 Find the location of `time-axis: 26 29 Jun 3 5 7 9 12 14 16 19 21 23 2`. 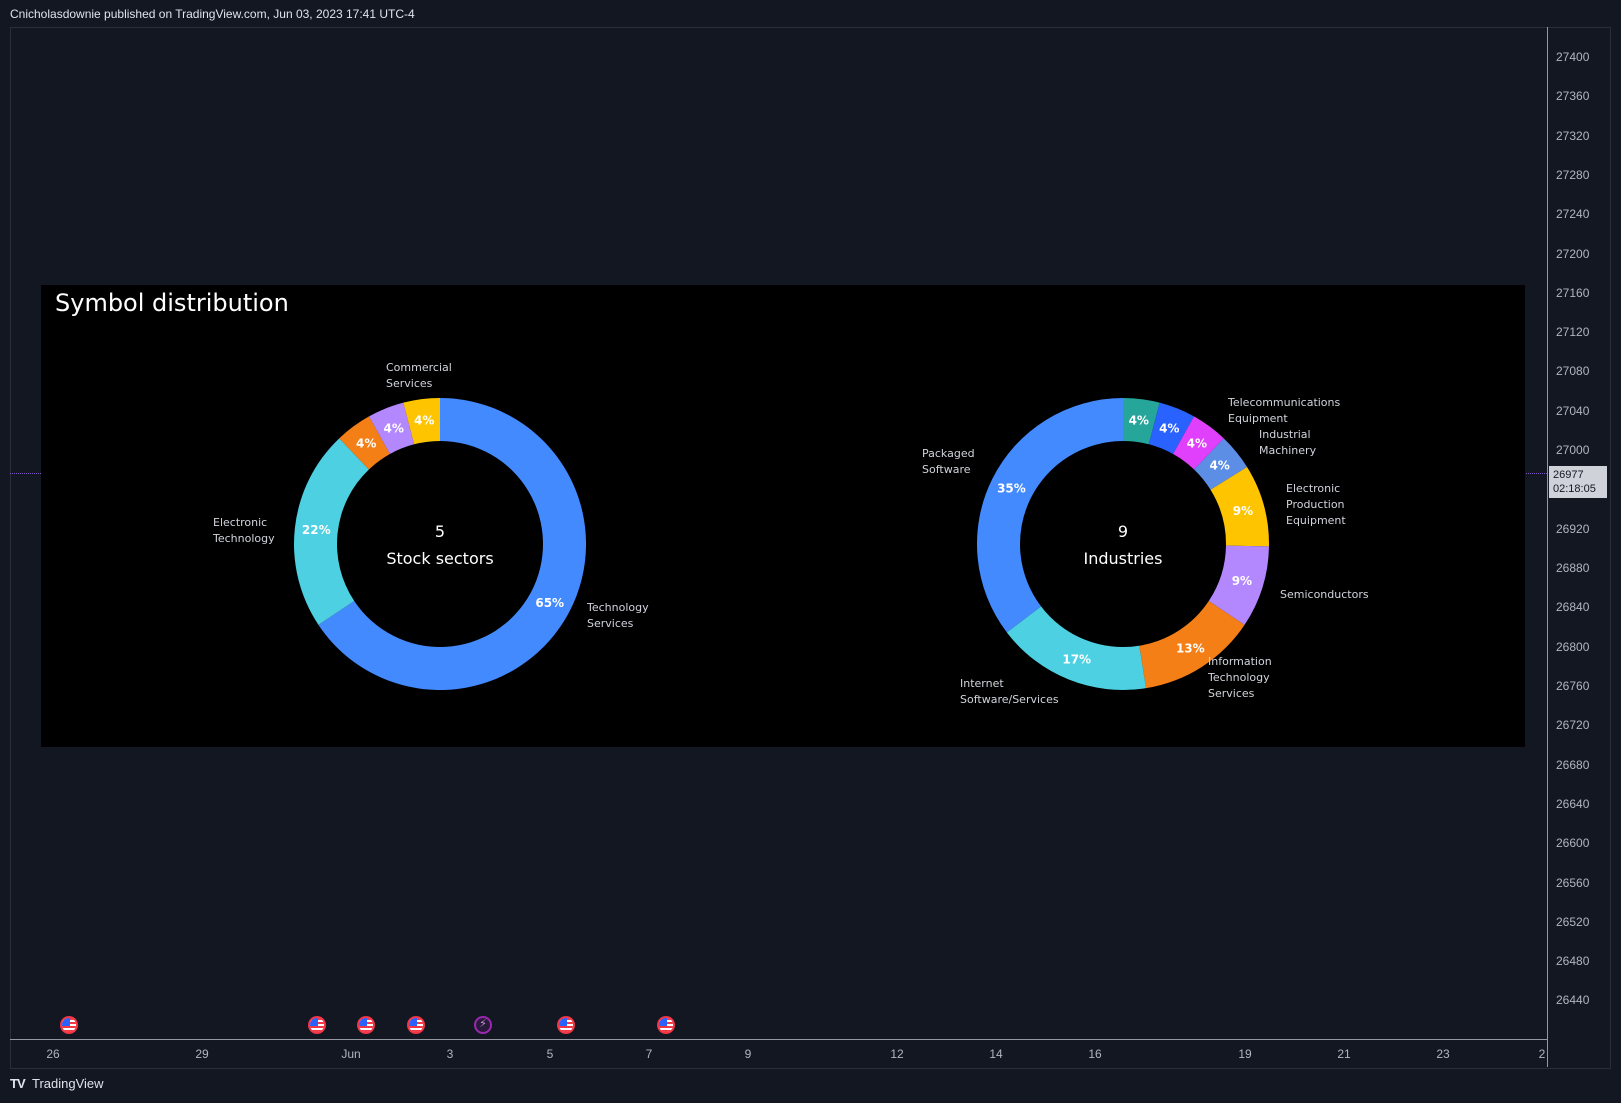

time-axis: 26 29 Jun 3 5 7 9 12 14 16 19 21 23 2 is located at coordinates (778, 1053).